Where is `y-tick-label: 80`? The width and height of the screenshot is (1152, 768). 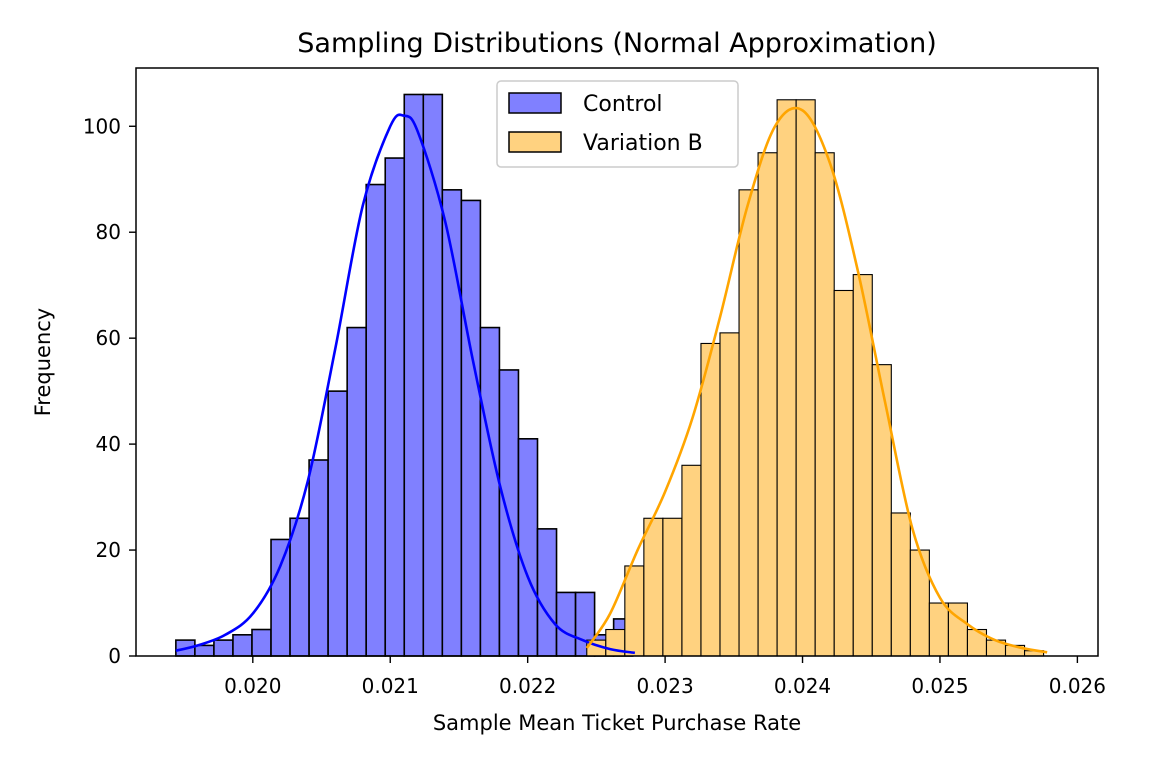
y-tick-label: 80 is located at coordinates (108, 232).